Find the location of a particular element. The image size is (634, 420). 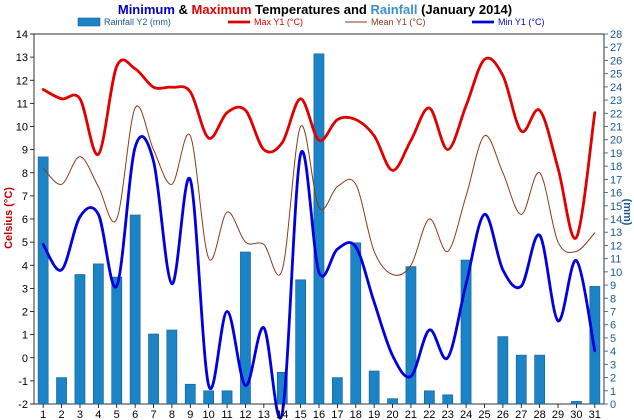

x-tick-label: 3 is located at coordinates (80, 414).